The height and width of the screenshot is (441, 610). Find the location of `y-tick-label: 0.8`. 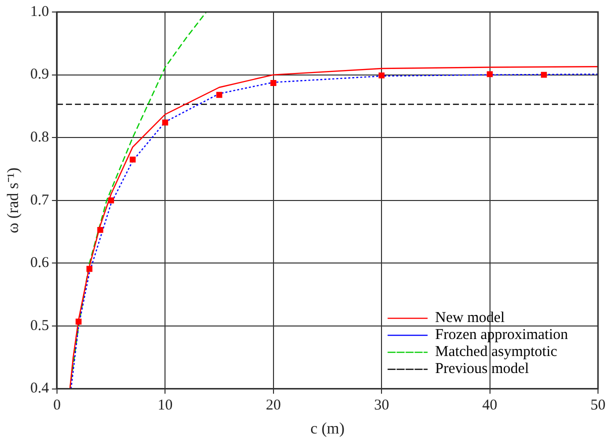

y-tick-label: 0.8 is located at coordinates (39, 138).